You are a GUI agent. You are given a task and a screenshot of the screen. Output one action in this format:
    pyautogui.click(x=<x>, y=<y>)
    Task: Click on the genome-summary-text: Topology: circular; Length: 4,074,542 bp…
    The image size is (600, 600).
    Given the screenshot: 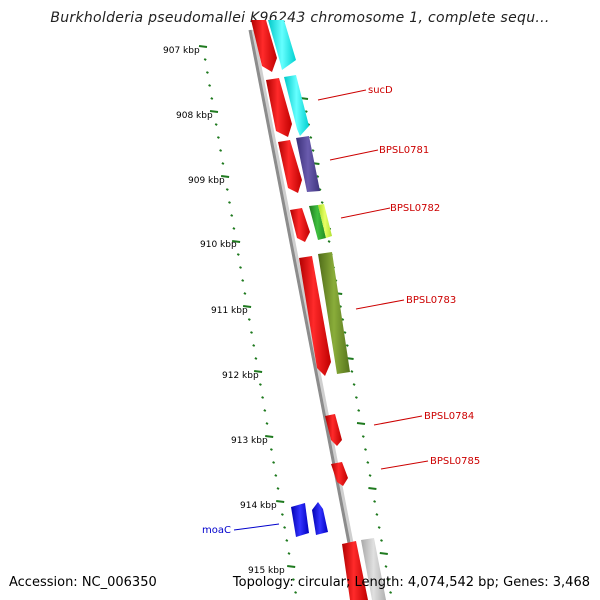 What is the action you would take?
    pyautogui.click(x=411, y=582)
    